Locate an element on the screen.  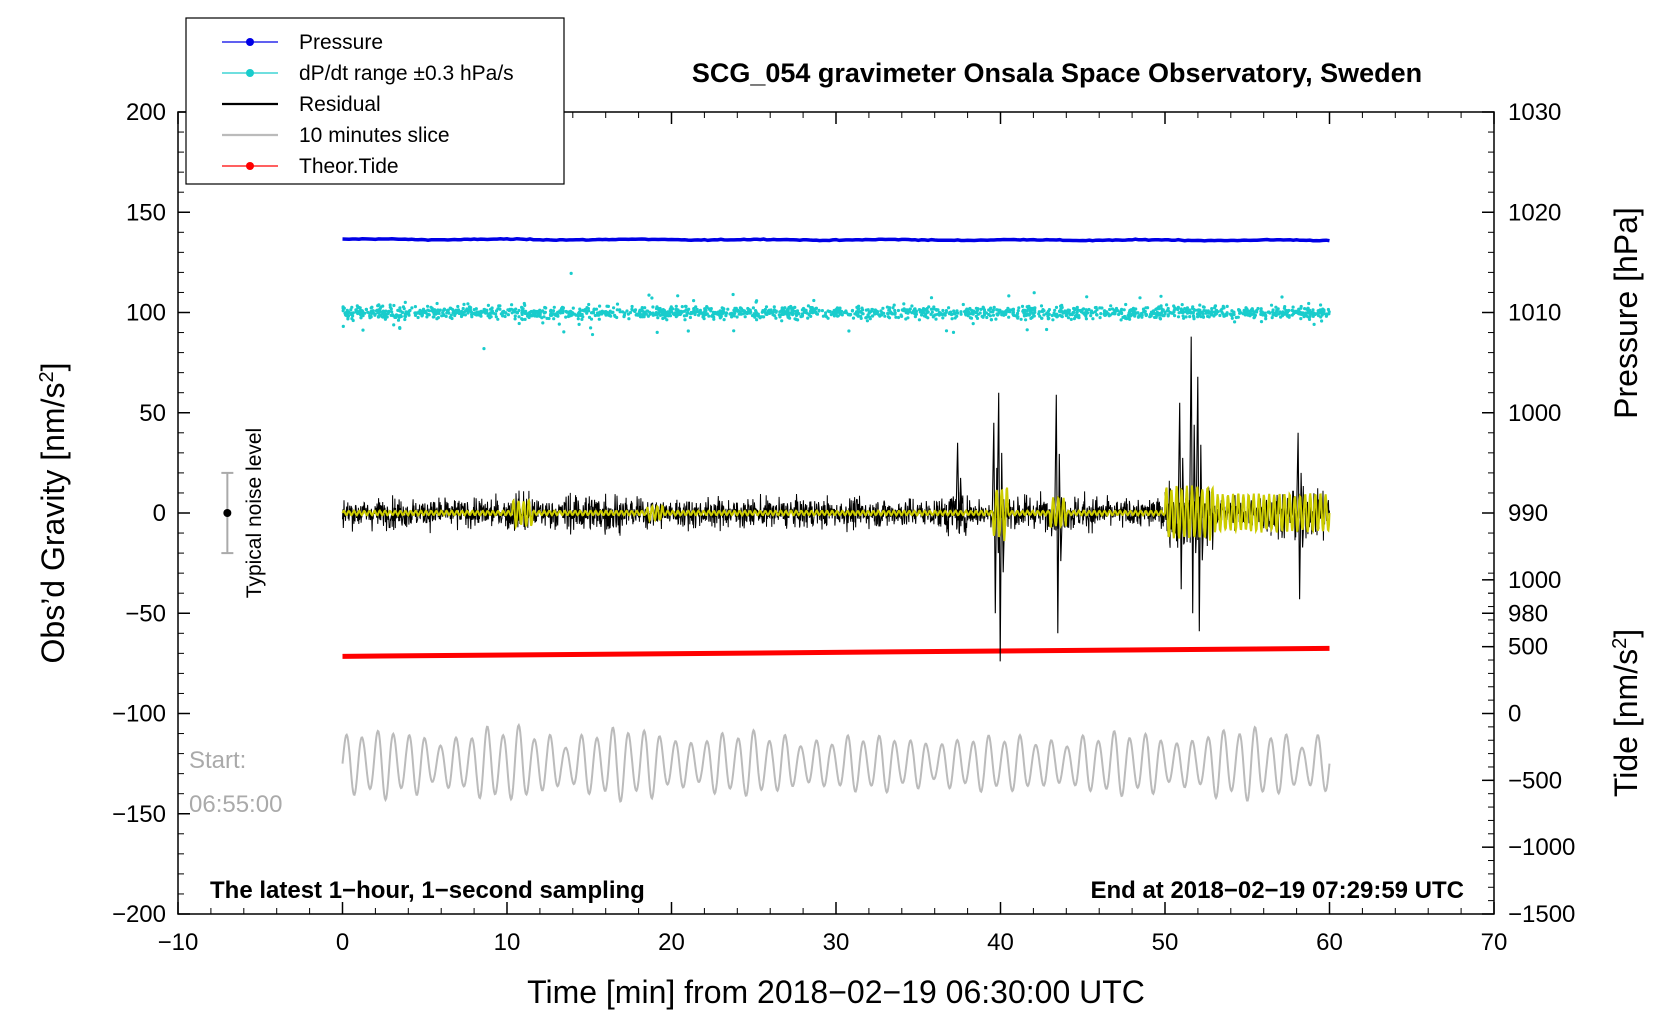
left-tick-label: 50 is located at coordinates (152, 413).